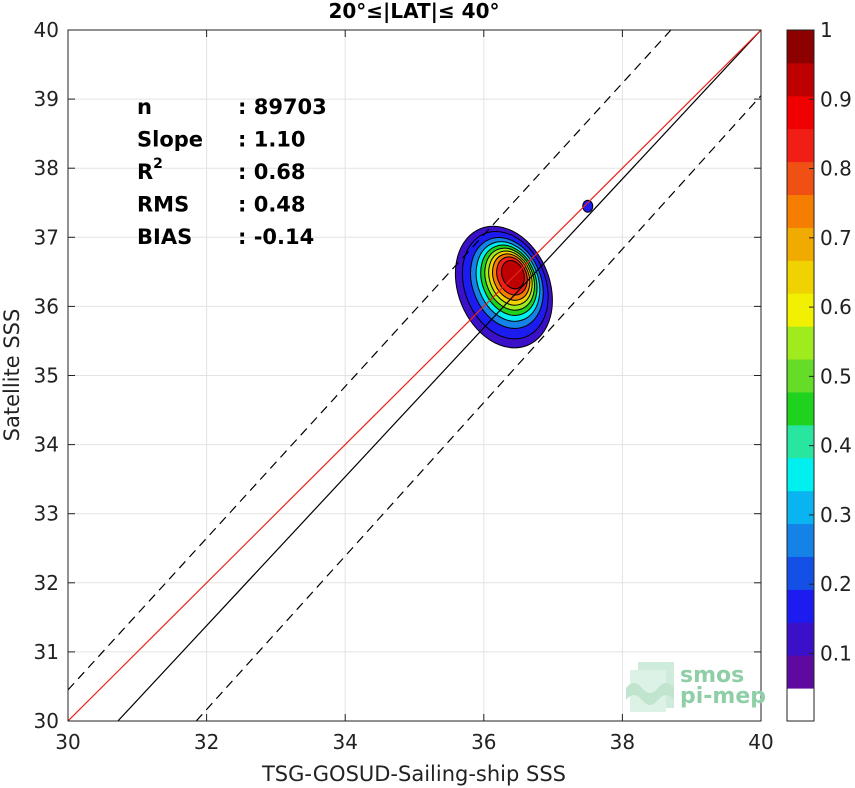  I want to click on x-tick-label: 30, so click(67, 742).